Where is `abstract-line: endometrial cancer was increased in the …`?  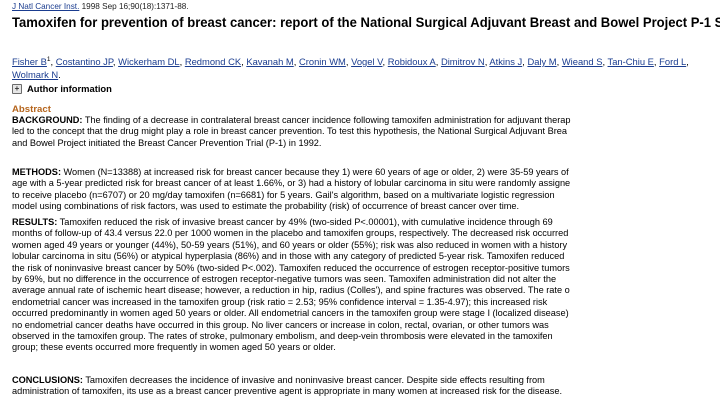 abstract-line: endometrial cancer was increased in the … is located at coordinates (280, 301).